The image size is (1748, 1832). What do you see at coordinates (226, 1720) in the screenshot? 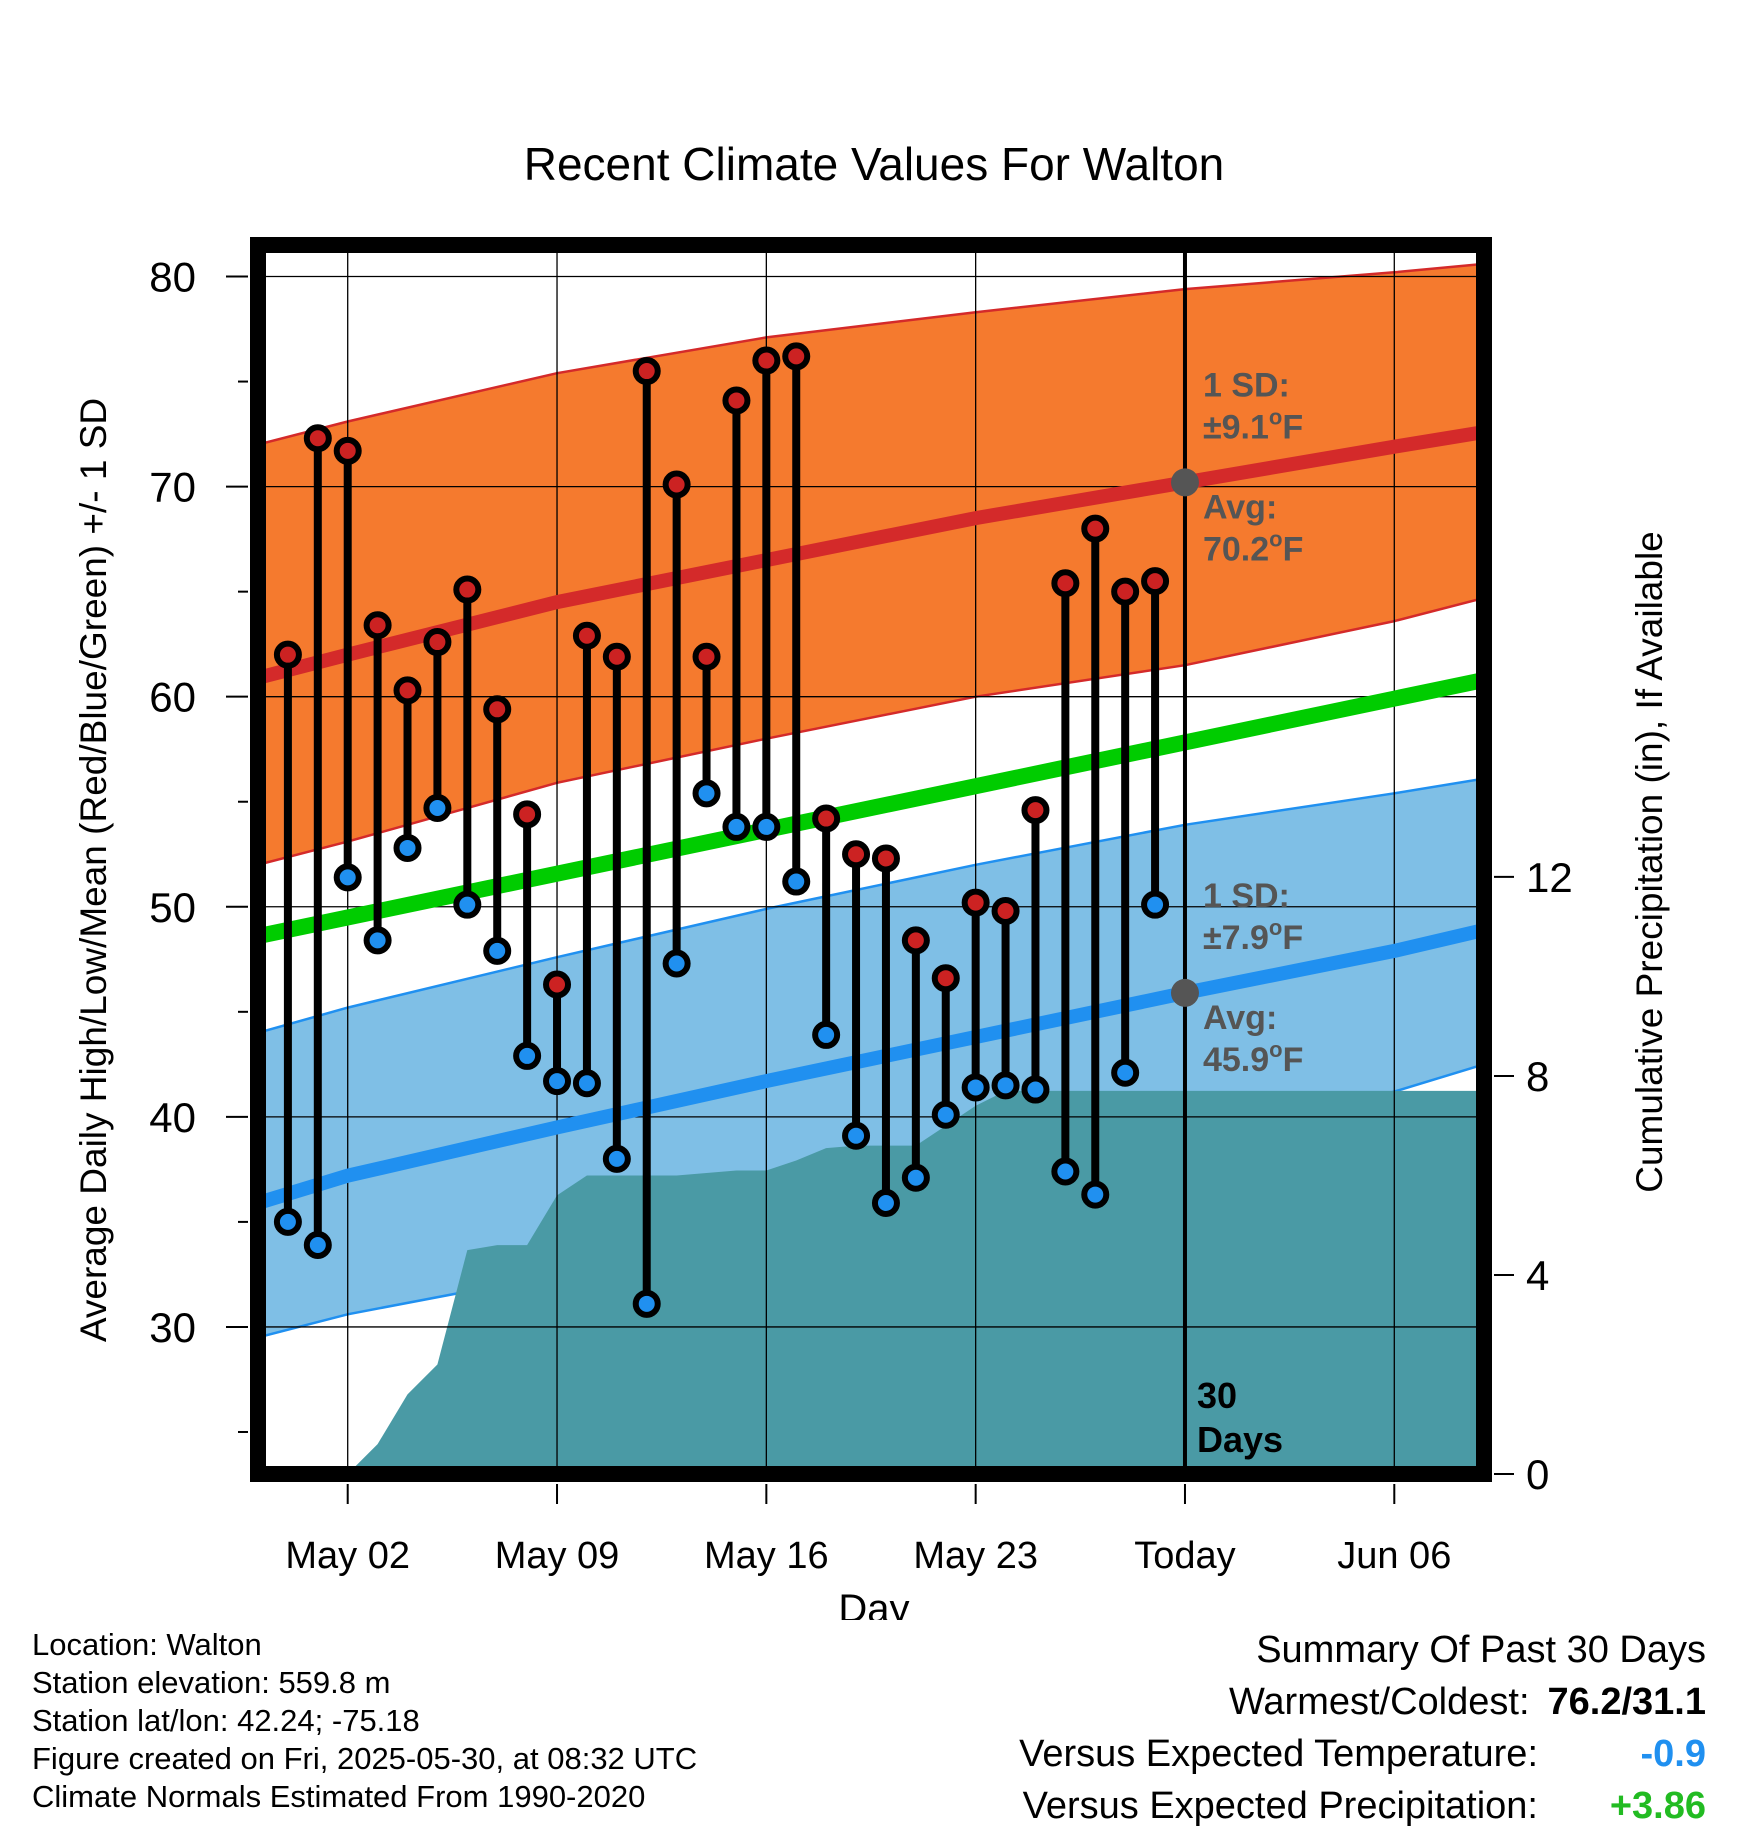
I see `station-latlon: Station lat/lon: 42.24; -75.18` at bounding box center [226, 1720].